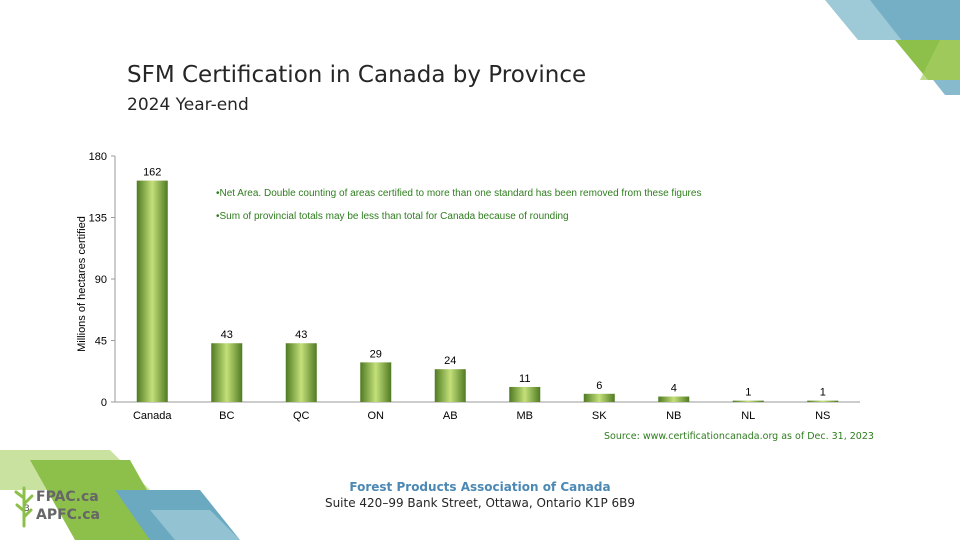 This screenshot has width=960, height=540. I want to click on x-tick-label-sk: SK, so click(599, 416).